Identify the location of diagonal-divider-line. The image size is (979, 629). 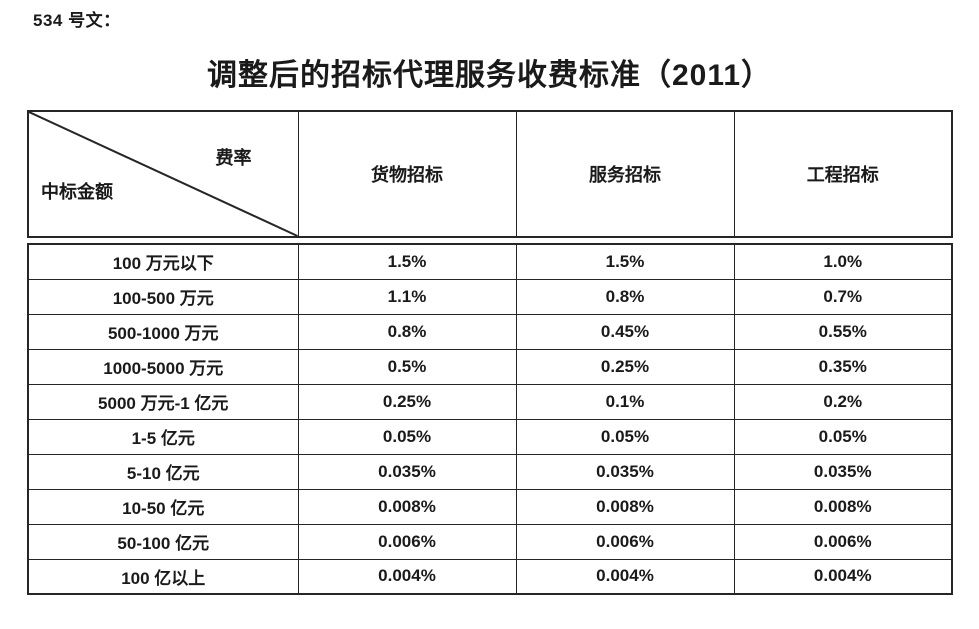
(163, 174).